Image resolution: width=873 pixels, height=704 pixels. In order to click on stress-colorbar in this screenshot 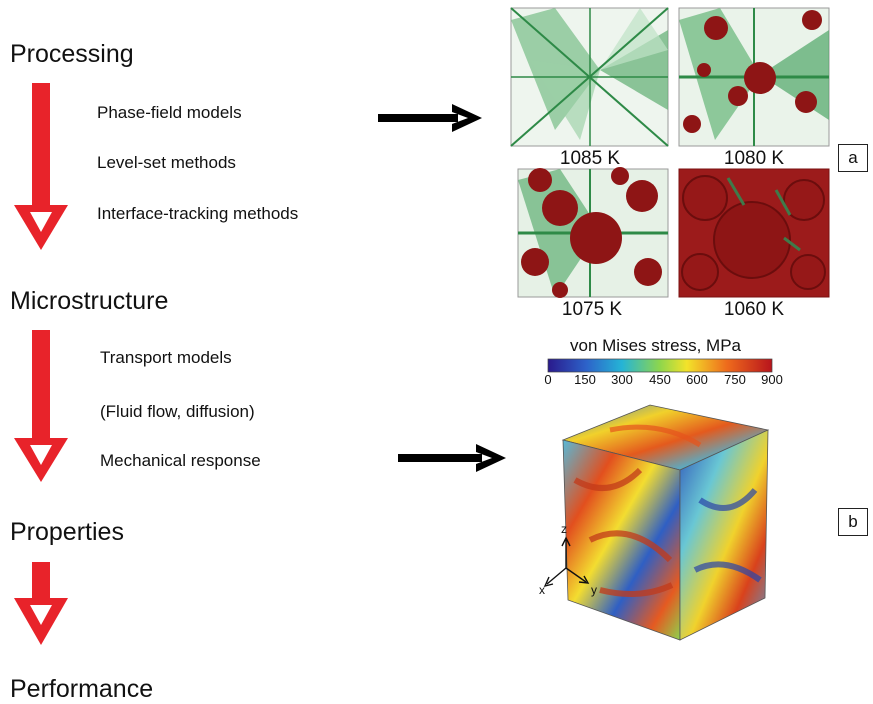, I will do `click(660, 365)`.